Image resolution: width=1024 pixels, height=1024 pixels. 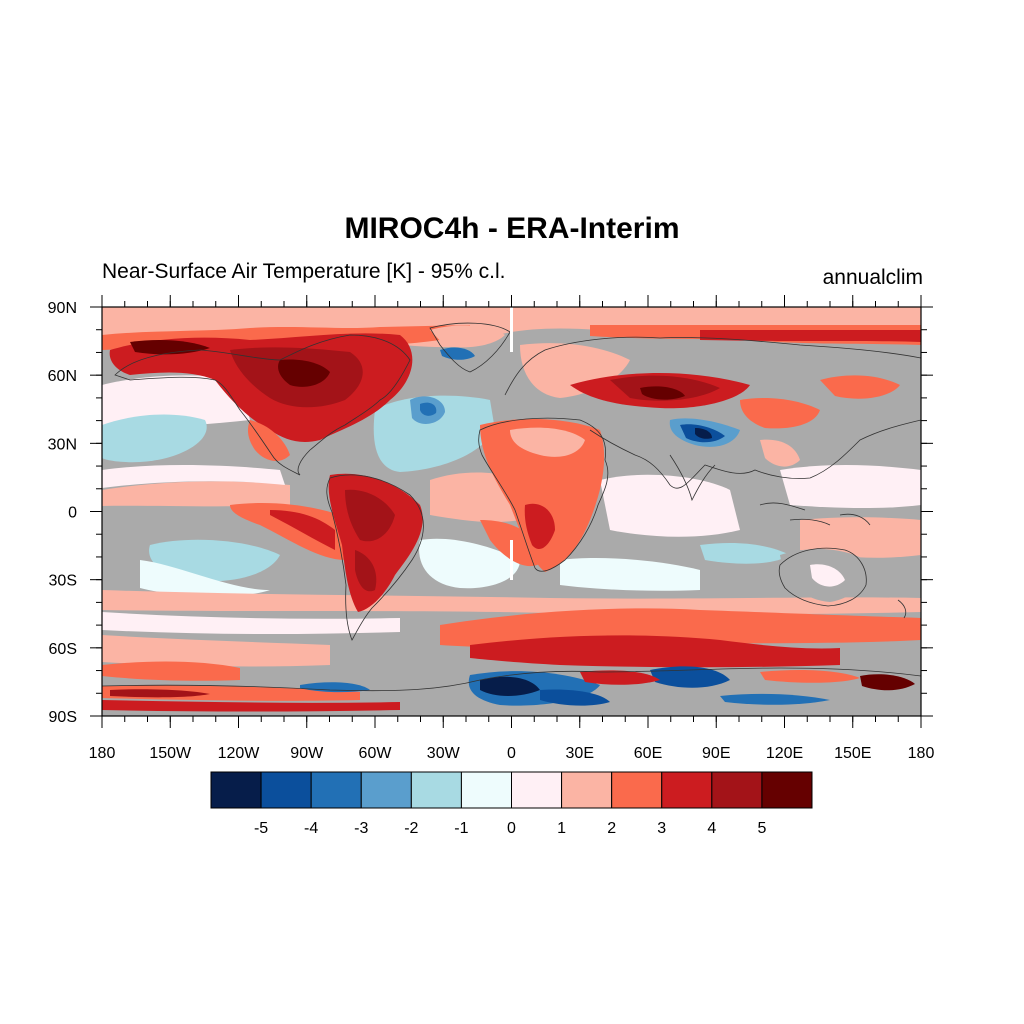 What do you see at coordinates (852, 753) in the screenshot?
I see `lon-tick-label: 150E` at bounding box center [852, 753].